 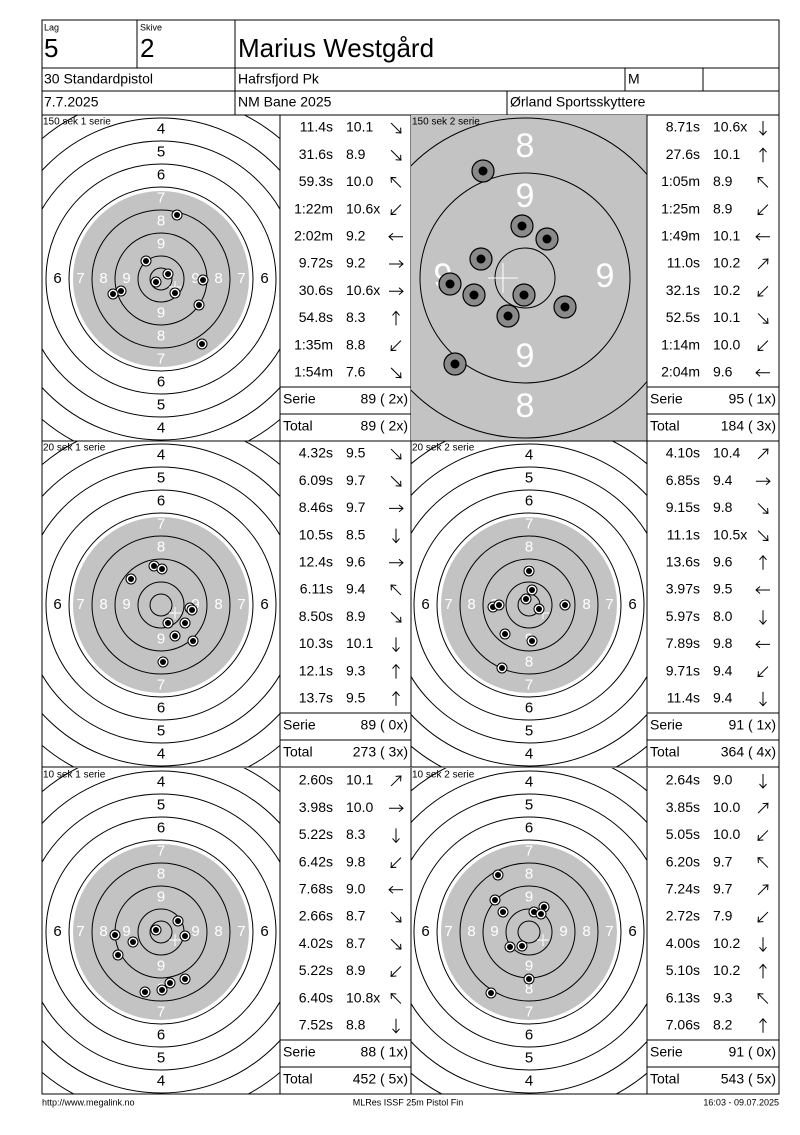 What do you see at coordinates (316, 997) in the screenshot?
I see `shot-time: 6.40s` at bounding box center [316, 997].